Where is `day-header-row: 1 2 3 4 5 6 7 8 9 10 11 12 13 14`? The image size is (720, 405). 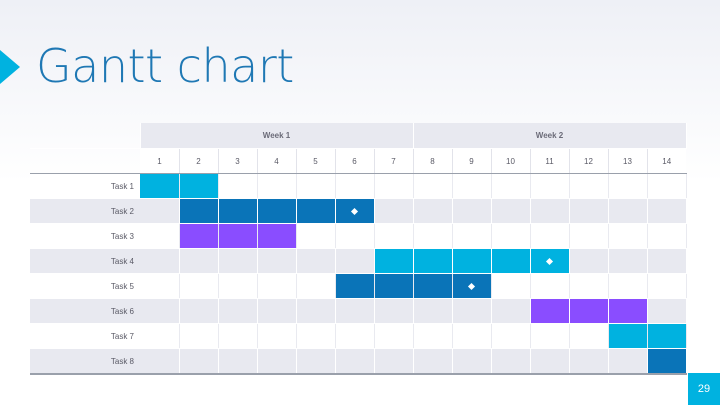 day-header-row: 1 2 3 4 5 6 7 8 9 10 11 12 13 14 is located at coordinates (358, 161).